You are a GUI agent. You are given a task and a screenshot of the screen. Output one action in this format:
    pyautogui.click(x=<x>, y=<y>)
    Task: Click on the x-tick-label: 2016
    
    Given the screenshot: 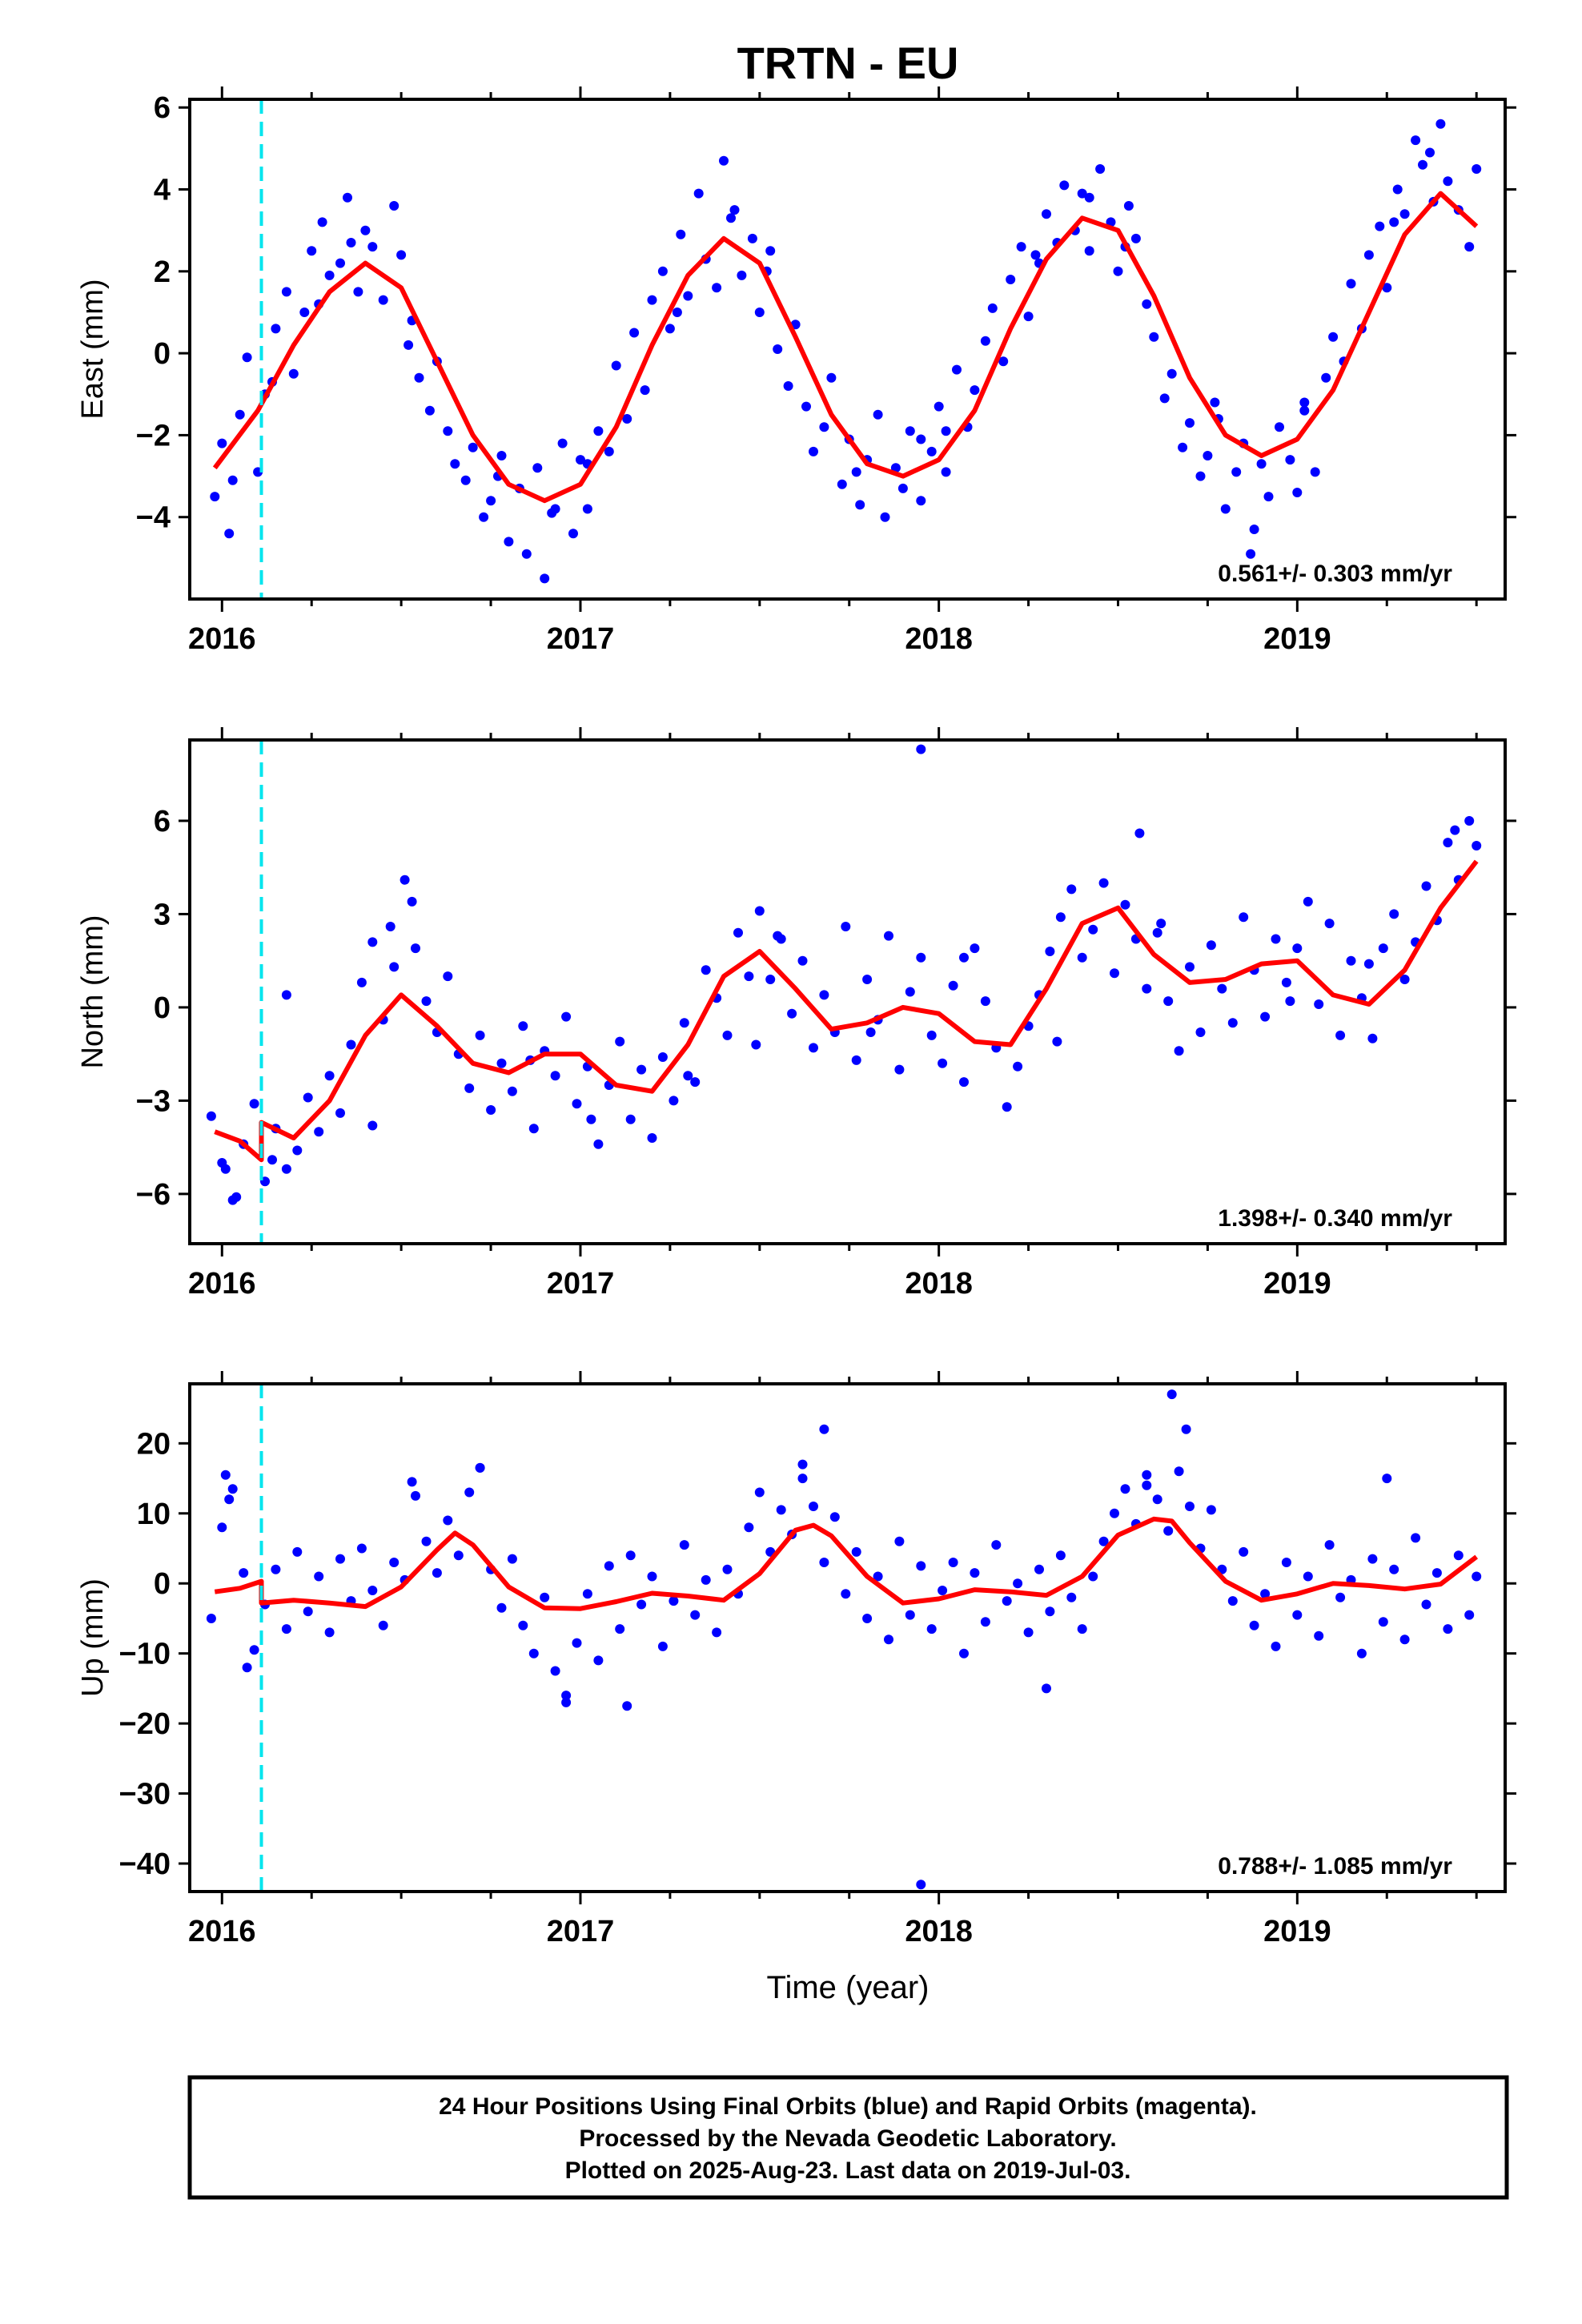 What is the action you would take?
    pyautogui.click(x=222, y=1931)
    